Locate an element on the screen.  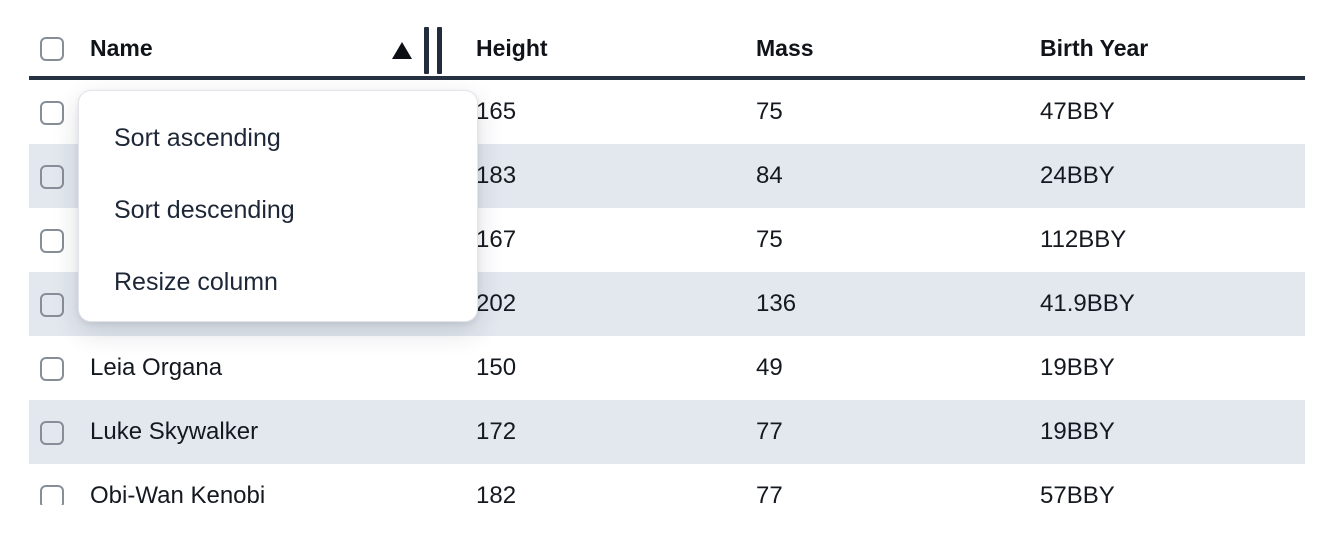
column-header-name: Name is located at coordinates (271, 48).